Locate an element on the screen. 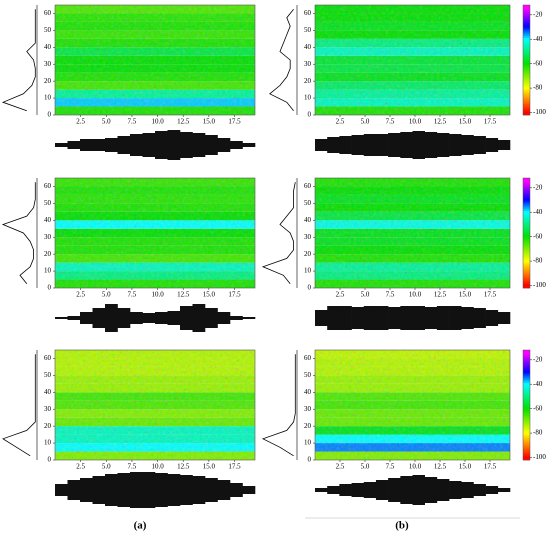  colorbar-tick-label: -80 is located at coordinates (538, 88).